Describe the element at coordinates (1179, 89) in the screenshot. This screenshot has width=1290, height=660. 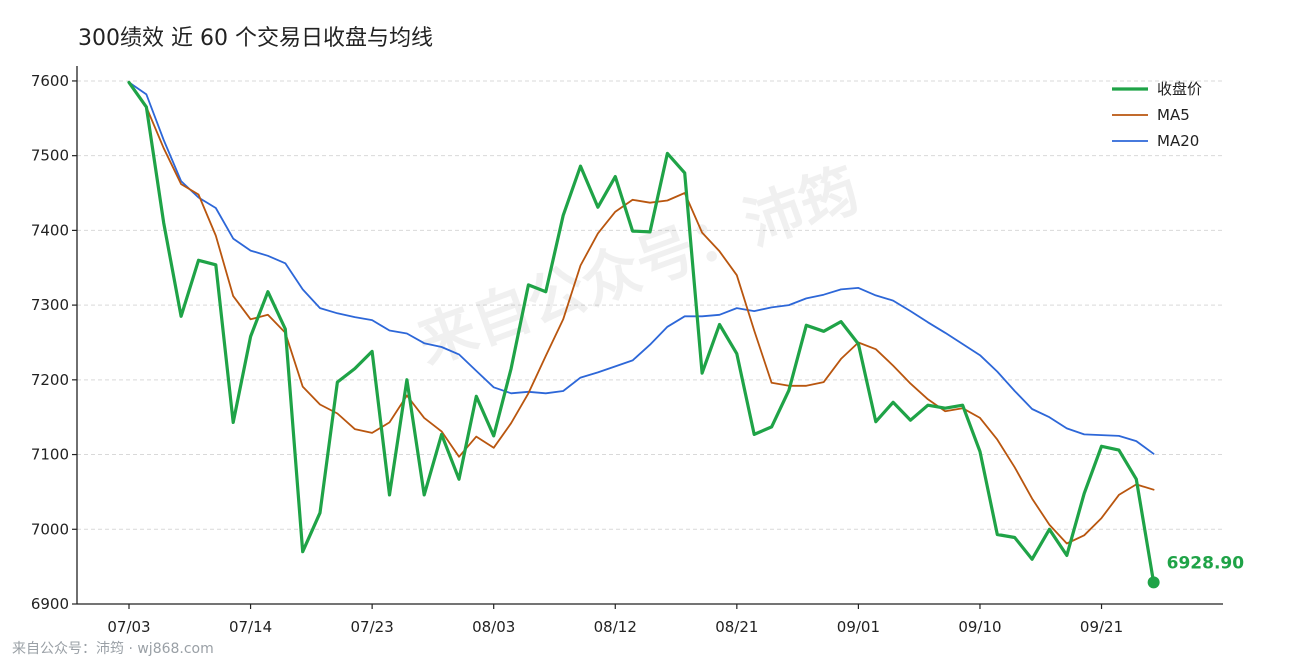
I see `legend-label: 收盘价` at that location.